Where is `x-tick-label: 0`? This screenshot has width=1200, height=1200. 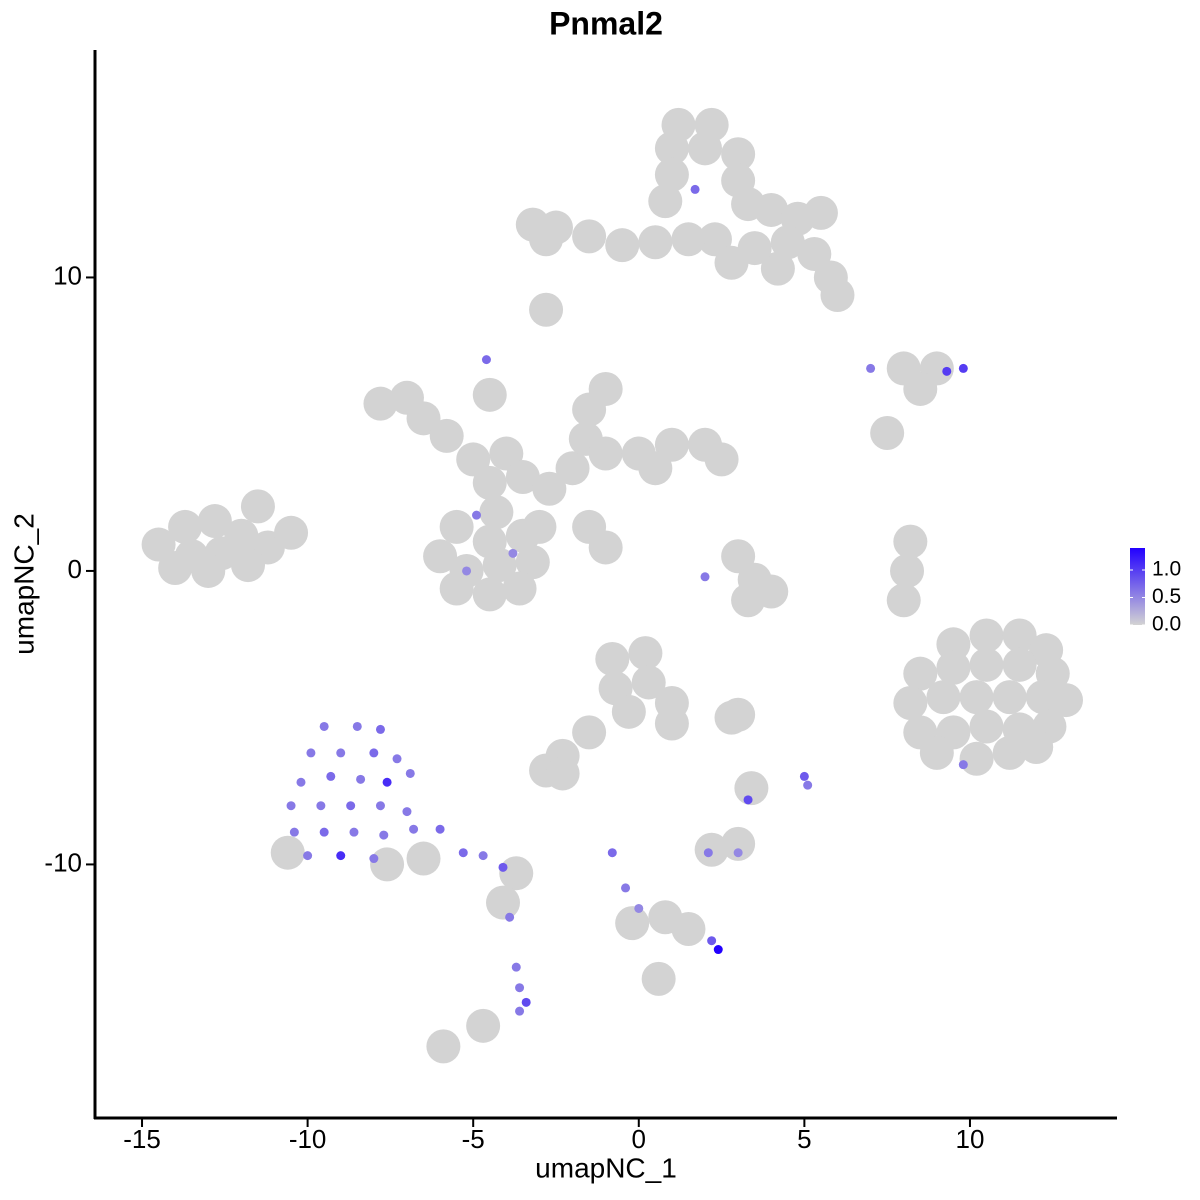
x-tick-label: 0 is located at coordinates (639, 1139).